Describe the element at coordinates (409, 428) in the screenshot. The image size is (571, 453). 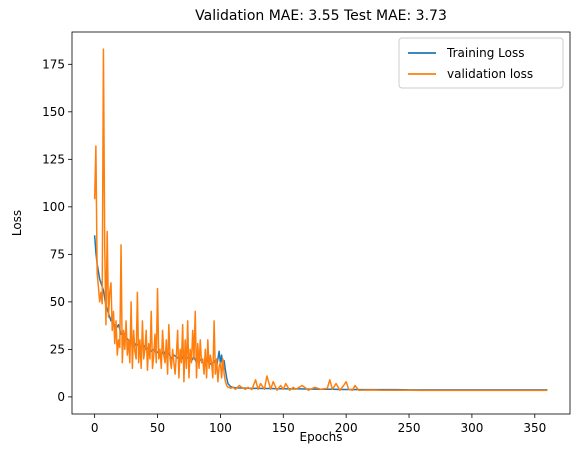
I see `x-tick-label: 250` at that location.